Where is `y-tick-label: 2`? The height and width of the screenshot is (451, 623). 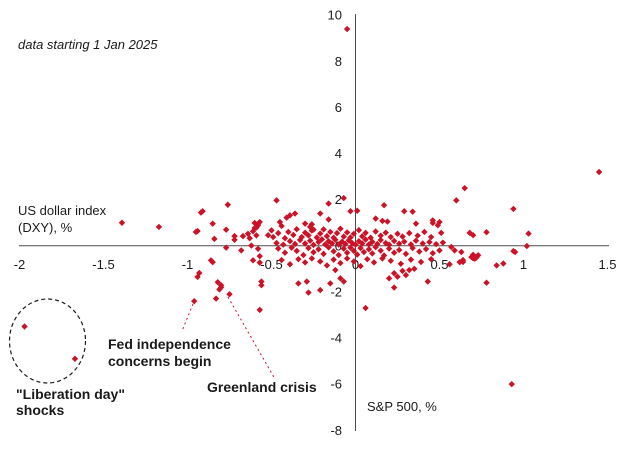 y-tick-label: 2 is located at coordinates (338, 199).